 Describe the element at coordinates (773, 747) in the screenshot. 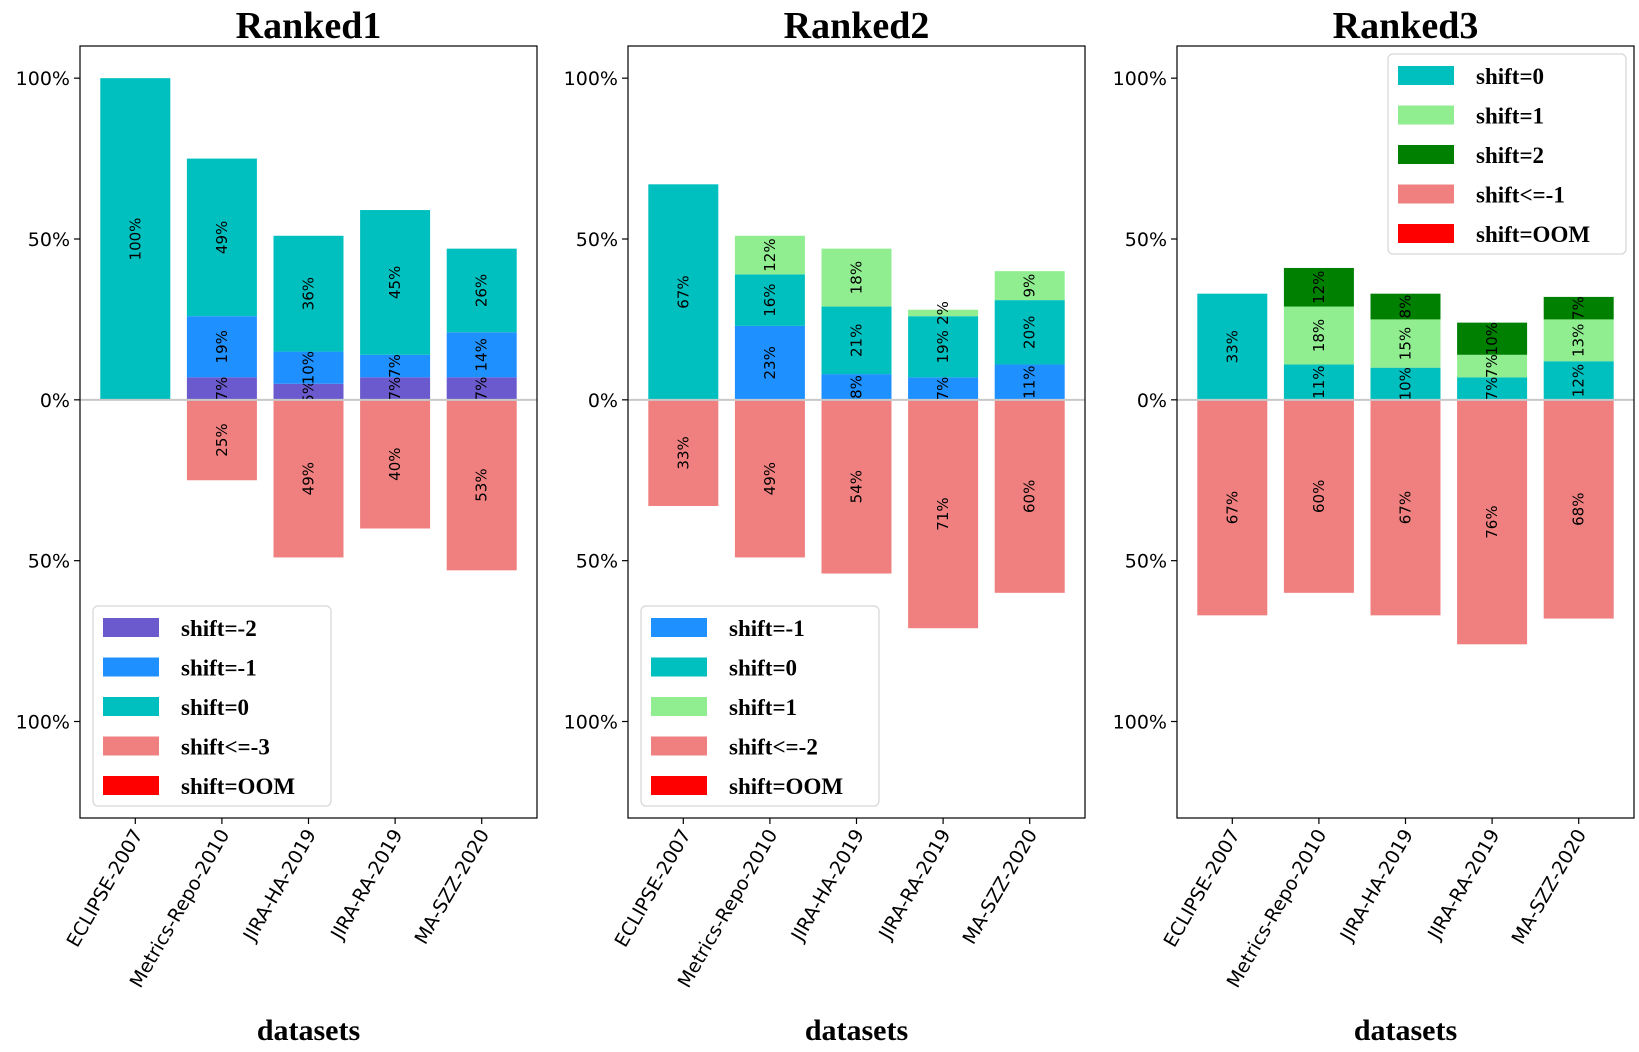

I see `legend-label: shift<=-2` at that location.